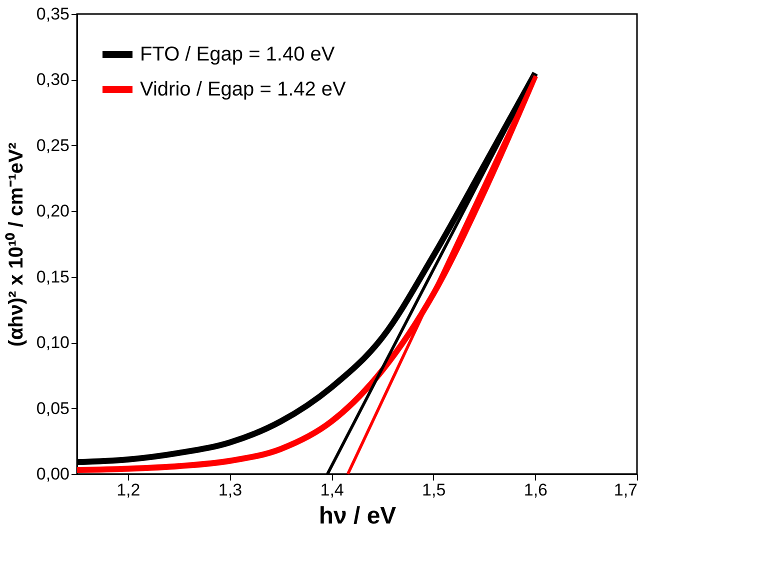 The image size is (760, 572). Describe the element at coordinates (53, 276) in the screenshot. I see `y-tick-label: 0,15` at that location.